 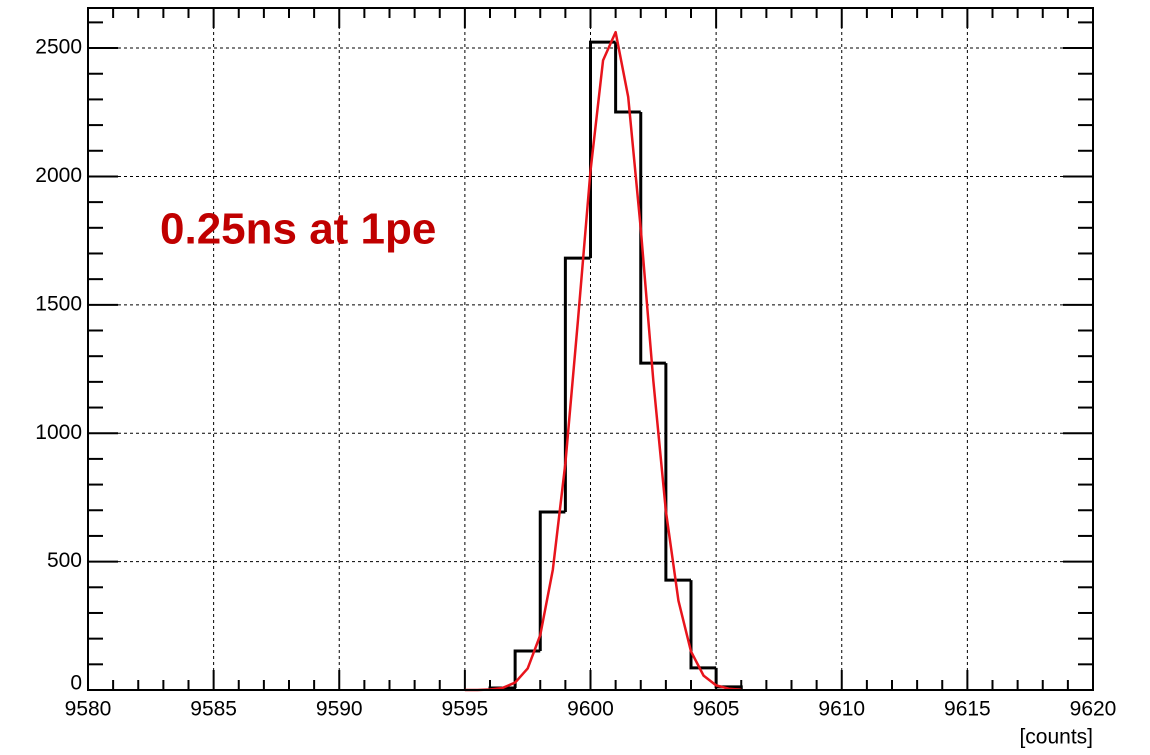 What do you see at coordinates (298, 229) in the screenshot?
I see `annotation: 0.25ns at 1pe` at bounding box center [298, 229].